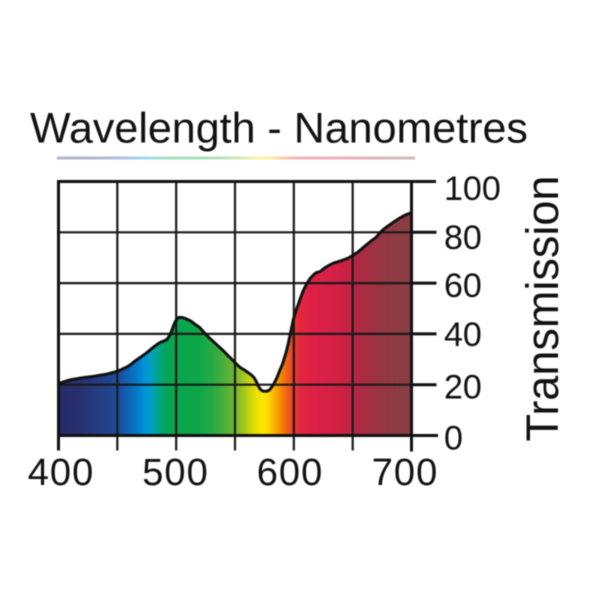  Describe the element at coordinates (290, 473) in the screenshot. I see `svg-text: 600` at that location.